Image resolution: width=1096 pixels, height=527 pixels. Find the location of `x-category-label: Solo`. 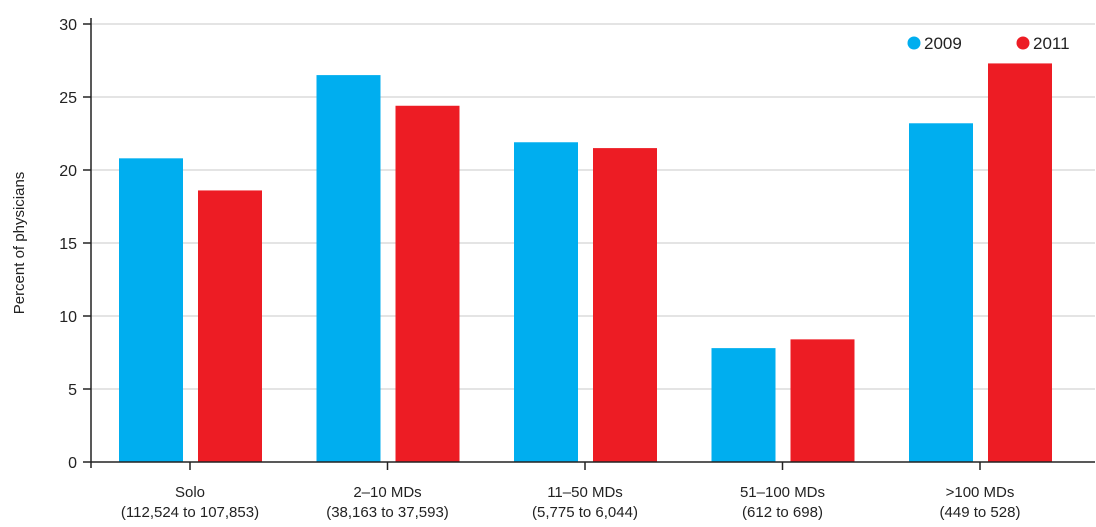

x-category-label: Solo is located at coordinates (190, 492).